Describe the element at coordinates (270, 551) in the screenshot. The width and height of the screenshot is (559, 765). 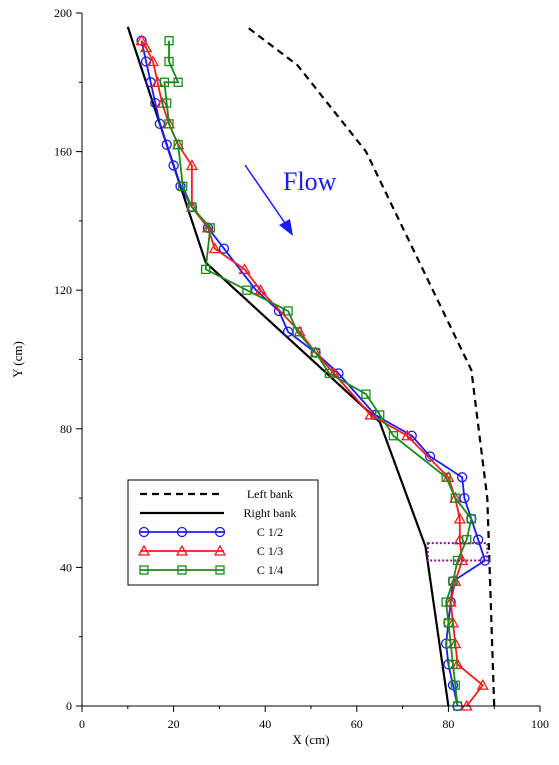
I see `legend-label-c-1-3: C 1/3` at that location.